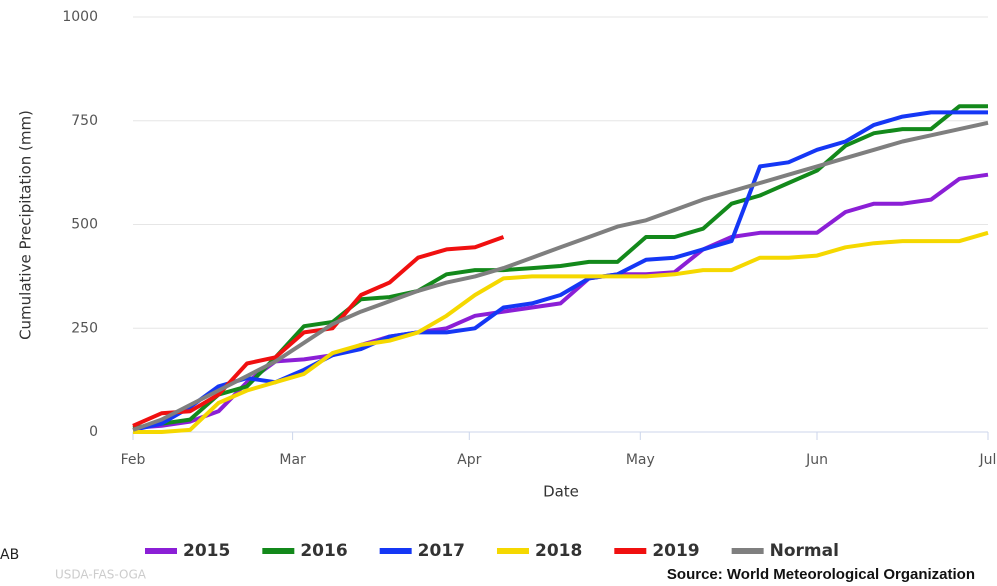 Image resolution: width=997 pixels, height=586 pixels. I want to click on legend-label: 2017, so click(441, 551).